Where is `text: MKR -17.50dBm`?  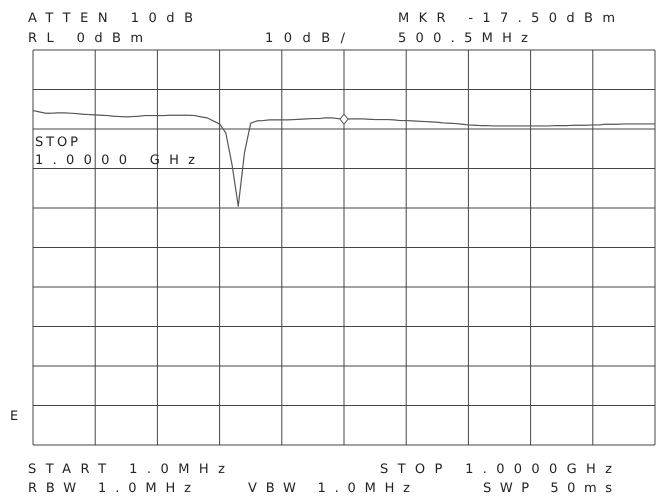 text: MKR -17.50dBm is located at coordinates (506, 18).